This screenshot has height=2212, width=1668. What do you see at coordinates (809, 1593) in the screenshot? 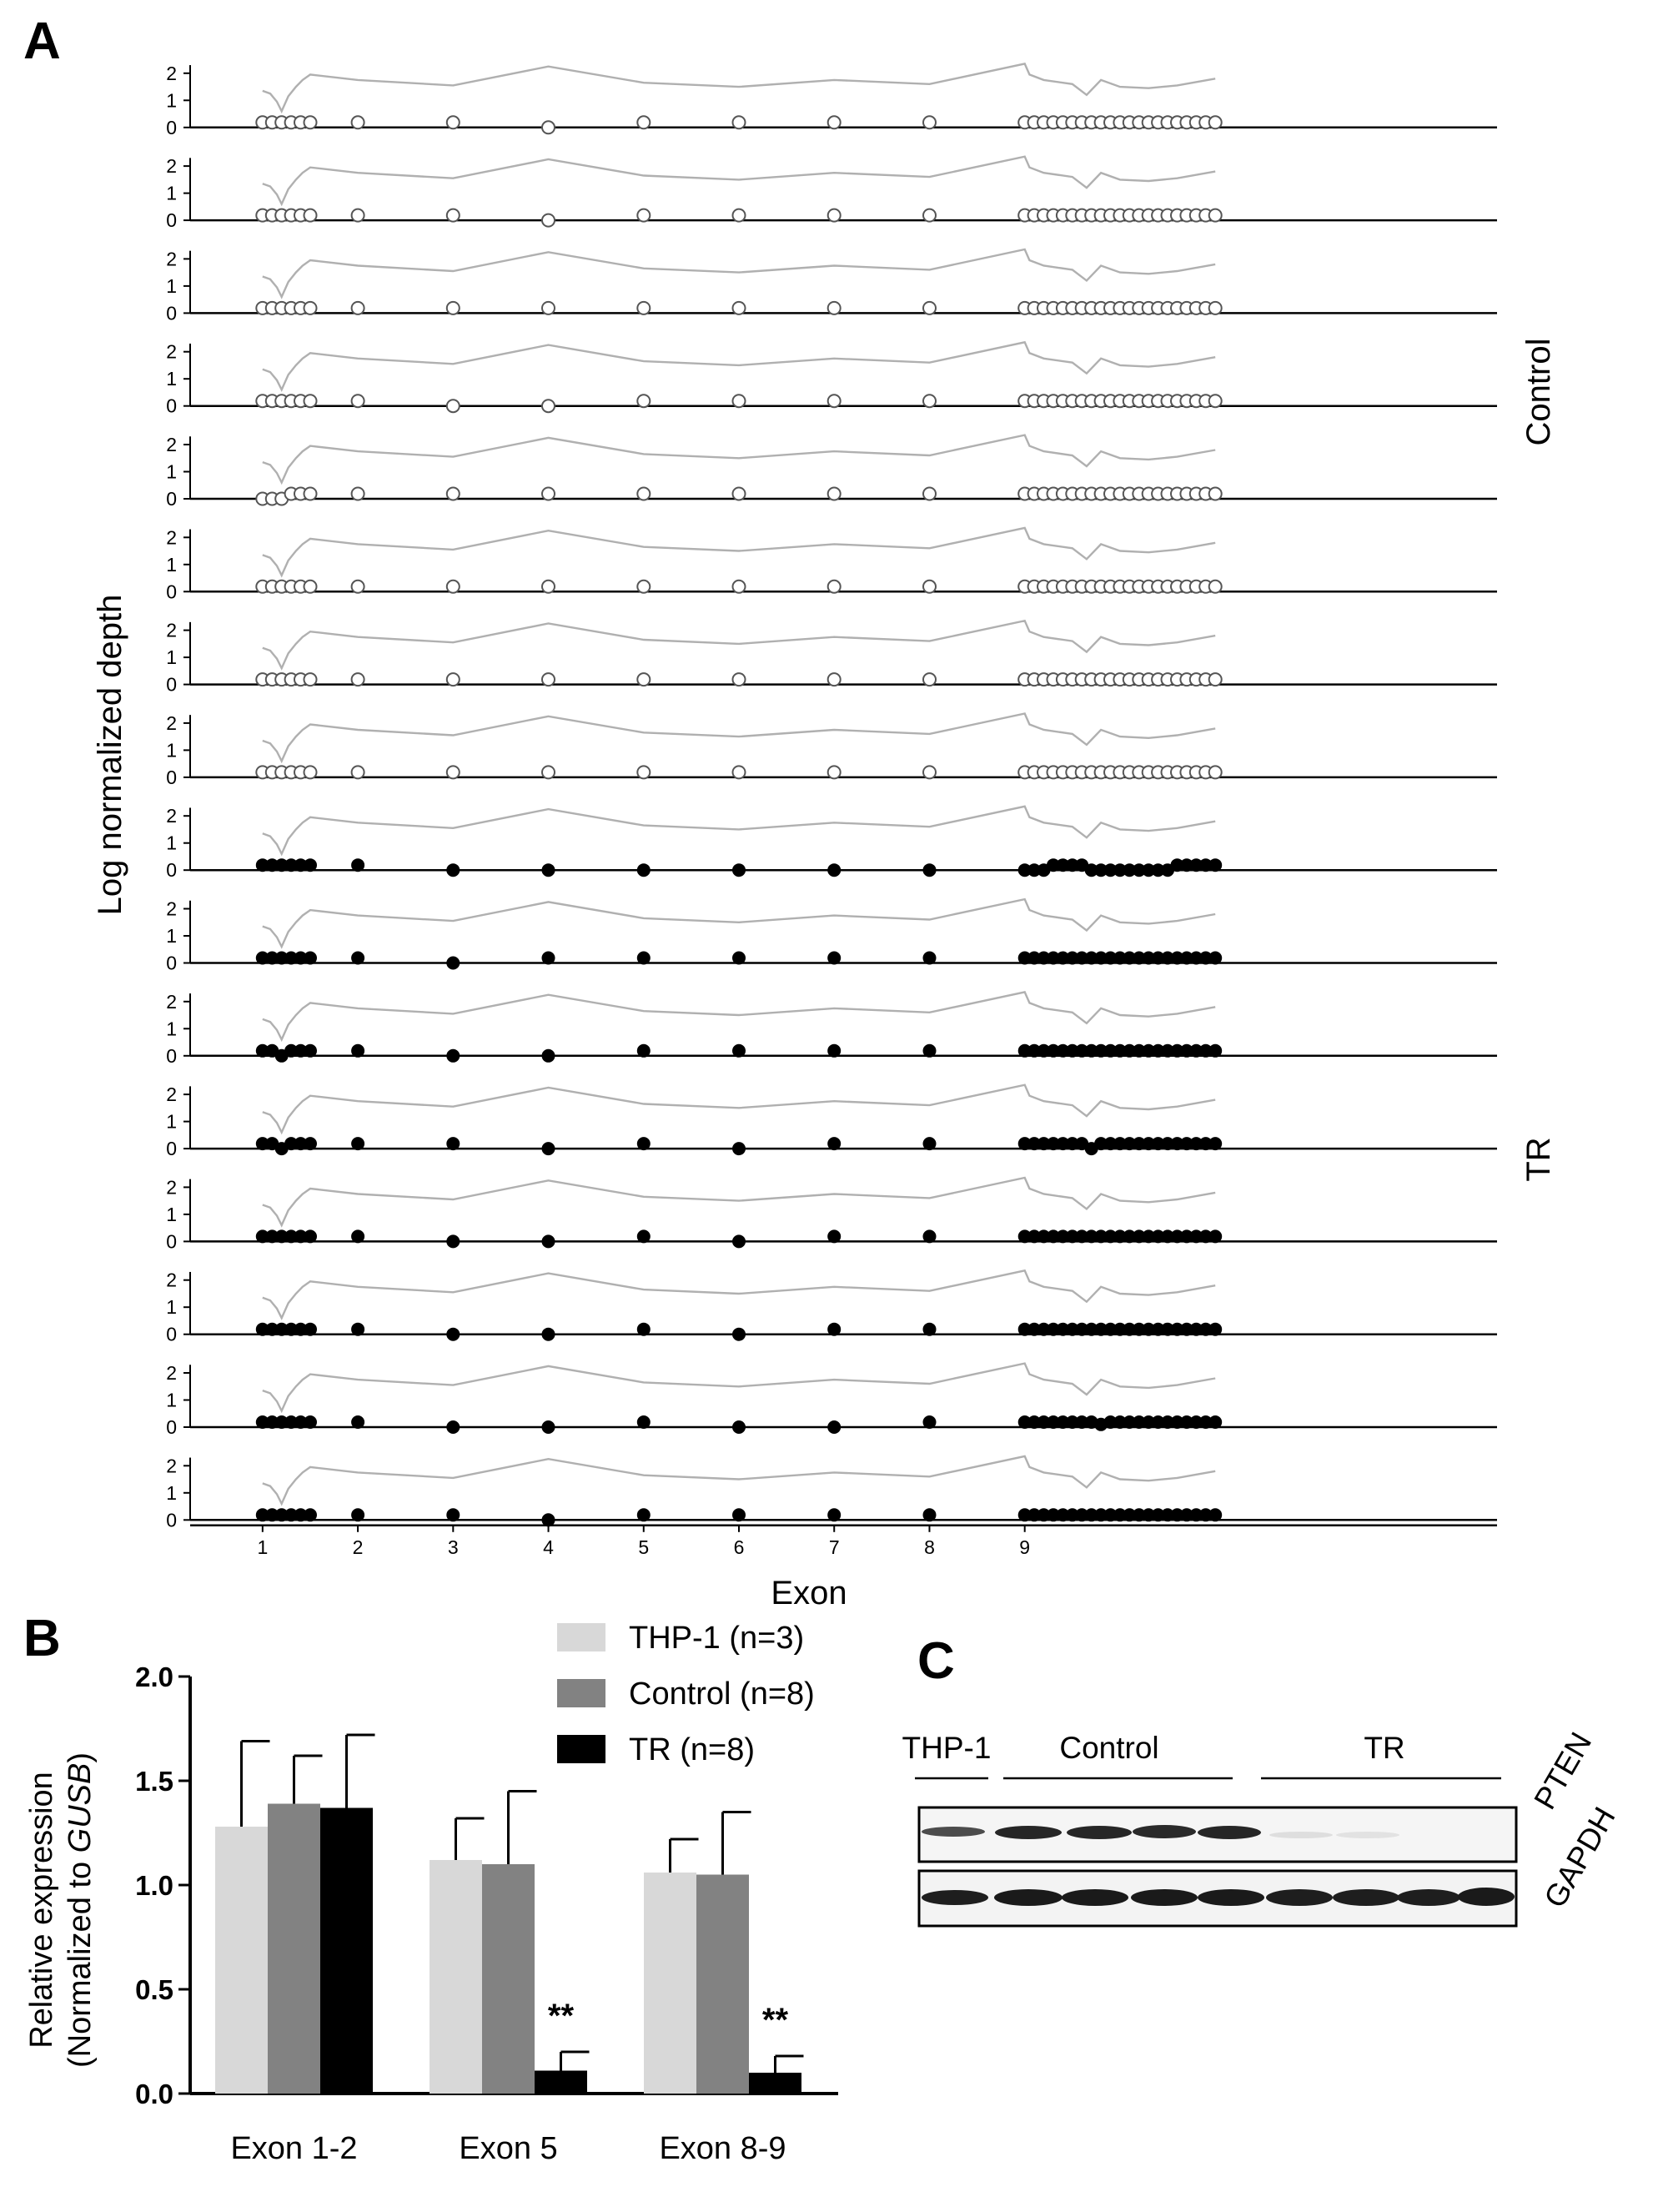
I see `panel-a-x-axis-title: Exon` at bounding box center [809, 1593].